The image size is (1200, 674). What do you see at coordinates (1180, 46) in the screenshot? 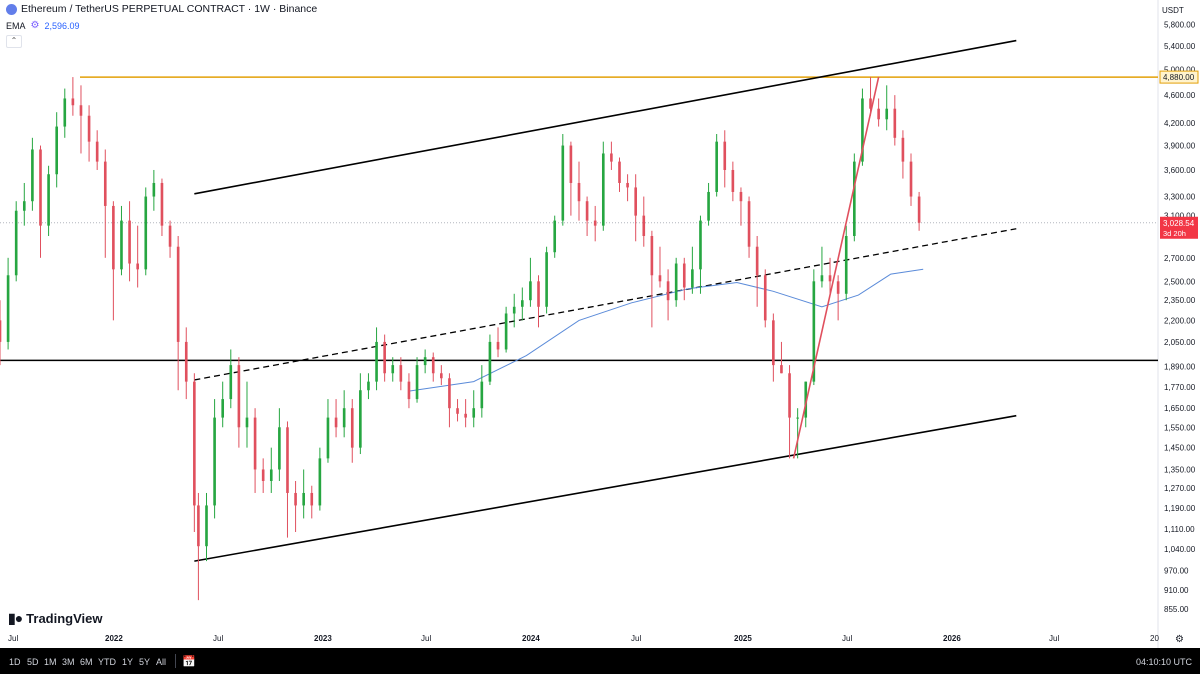
I see `y-tick-label: 5,400.00` at bounding box center [1180, 46].